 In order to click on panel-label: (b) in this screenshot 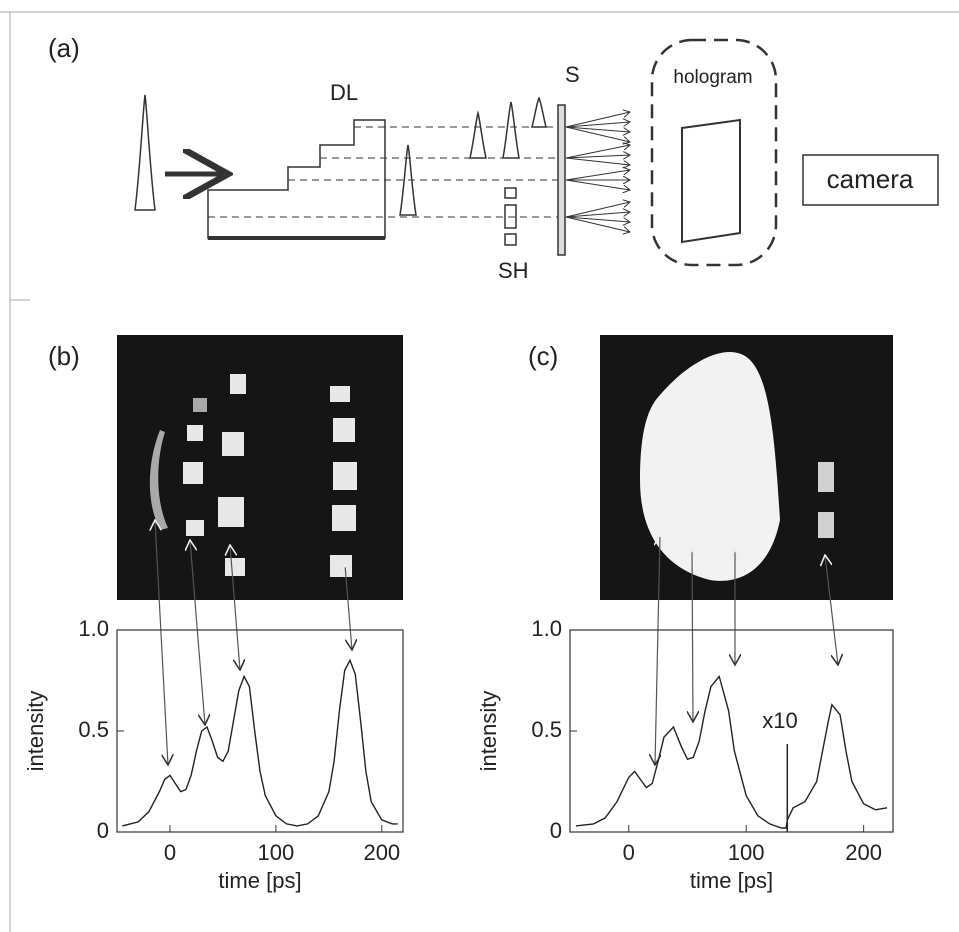, I will do `click(64, 356)`.